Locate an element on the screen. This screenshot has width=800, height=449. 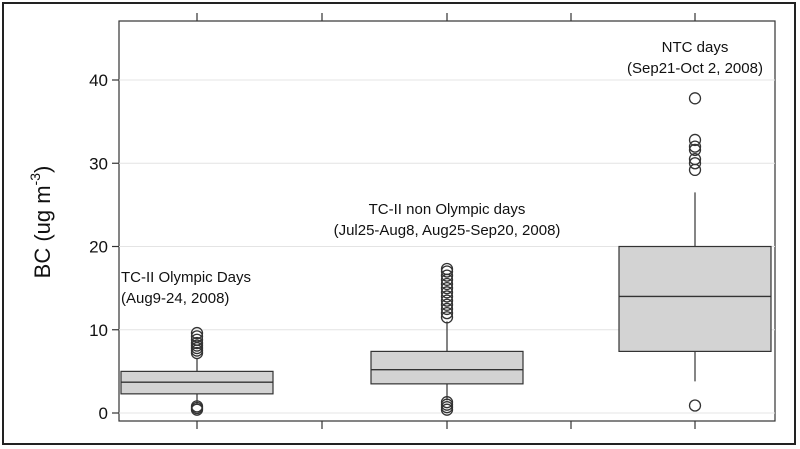
y-tick-label-10: 10 is located at coordinates (98, 330).